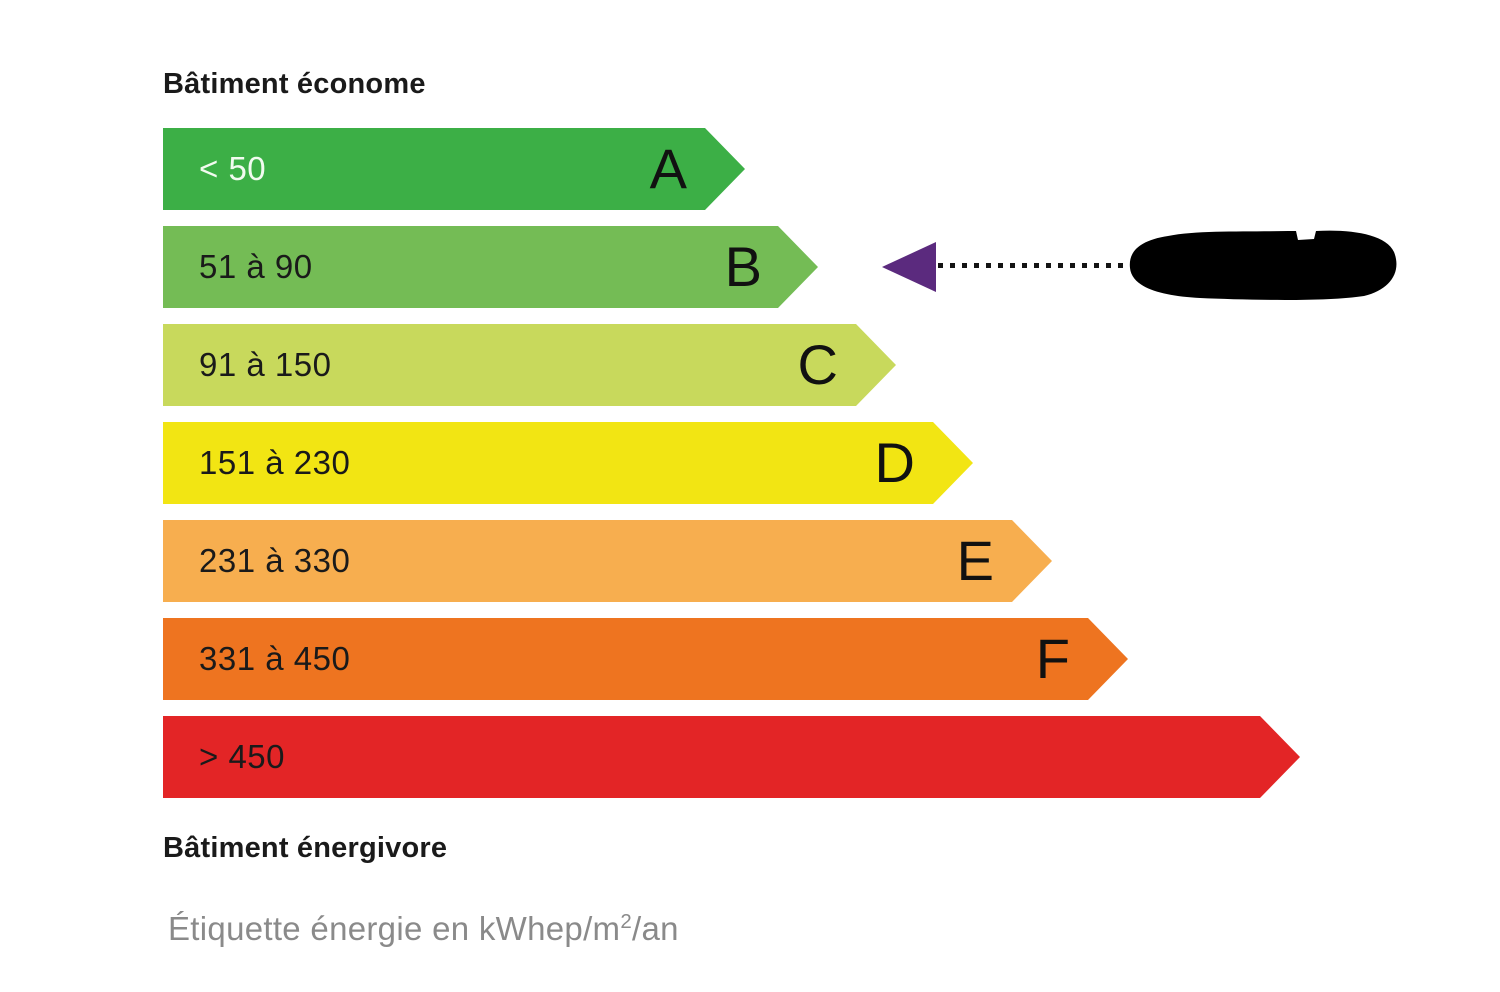 The image size is (1500, 992). I want to click on top-caption: Bâtiment économe, so click(294, 84).